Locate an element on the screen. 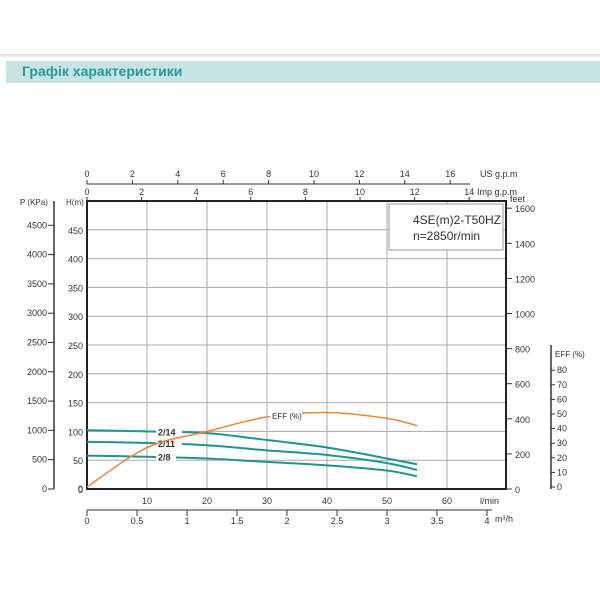 Image resolution: width=600 pixels, height=600 pixels. curve-label: 2/14 is located at coordinates (167, 432).